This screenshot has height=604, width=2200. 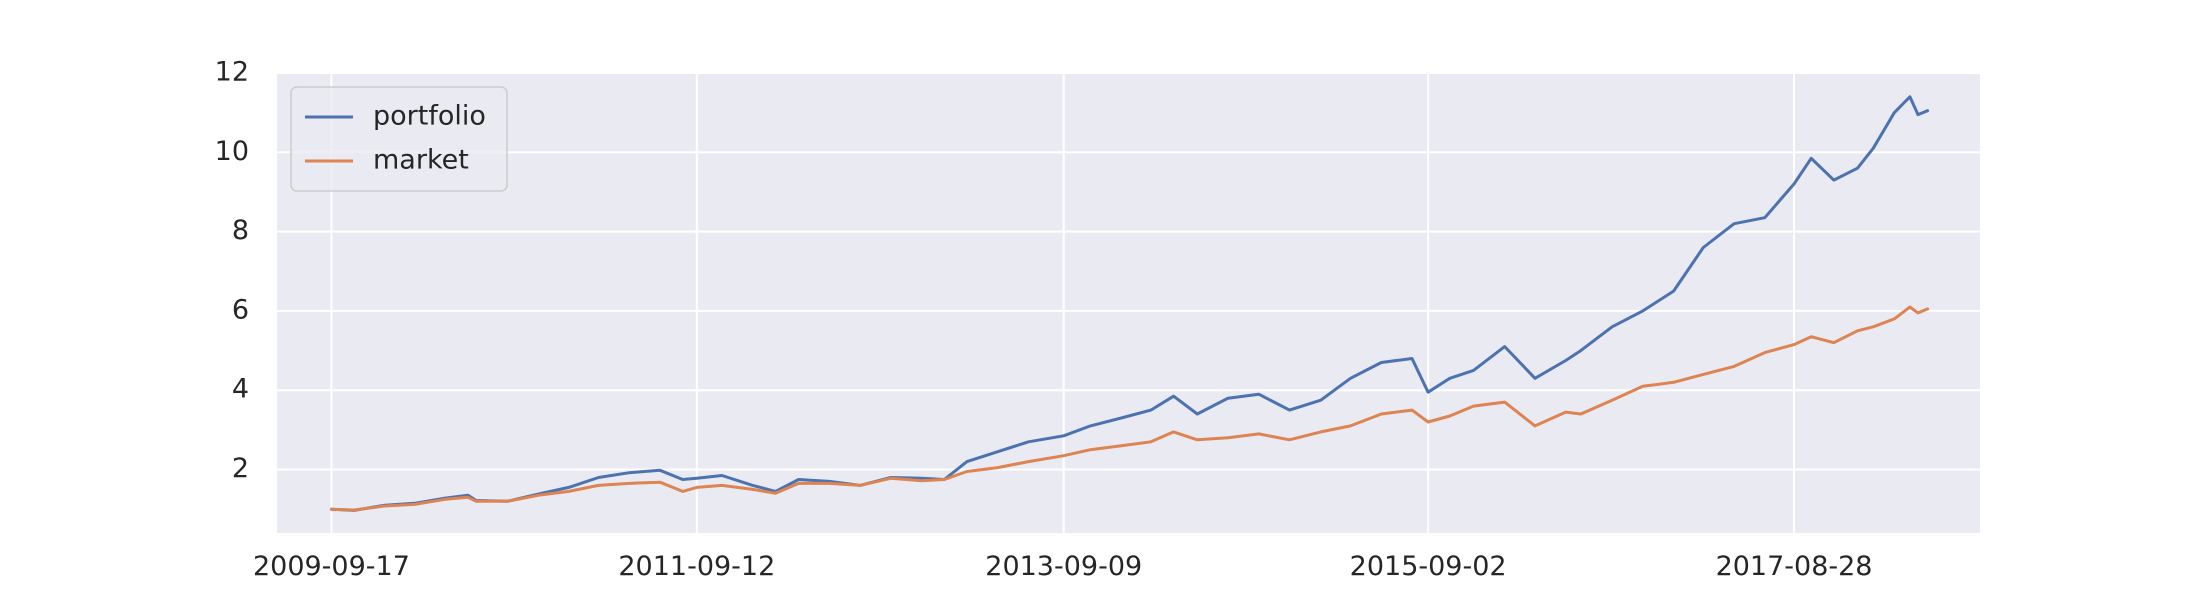 What do you see at coordinates (232, 151) in the screenshot?
I see `y-tick-label: 10` at bounding box center [232, 151].